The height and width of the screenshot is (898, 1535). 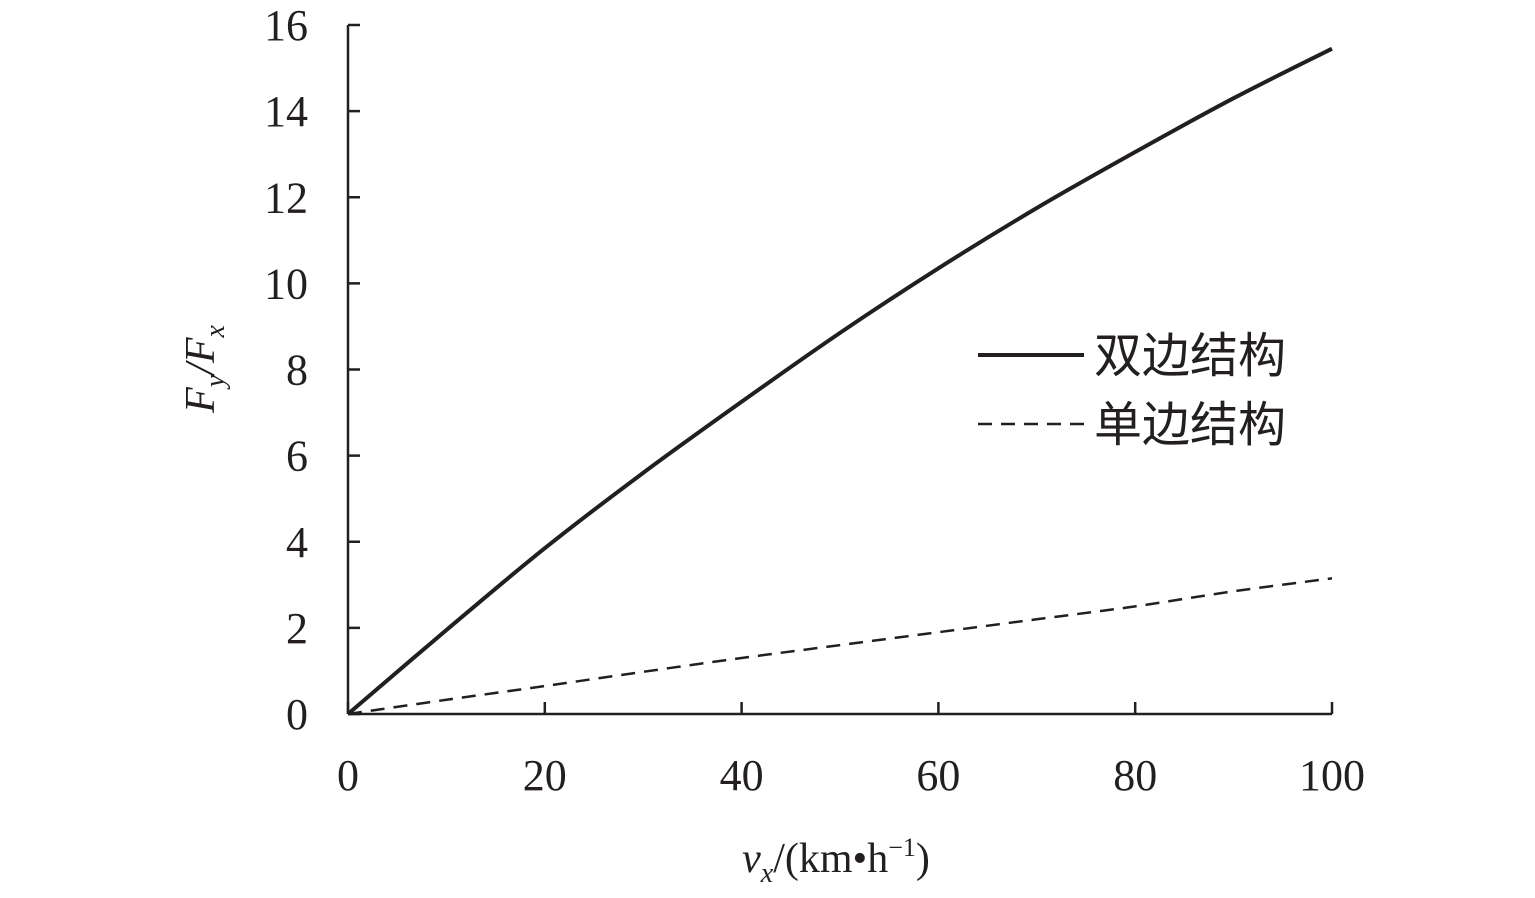 I want to click on y-tick-label: 2, so click(x=297, y=628).